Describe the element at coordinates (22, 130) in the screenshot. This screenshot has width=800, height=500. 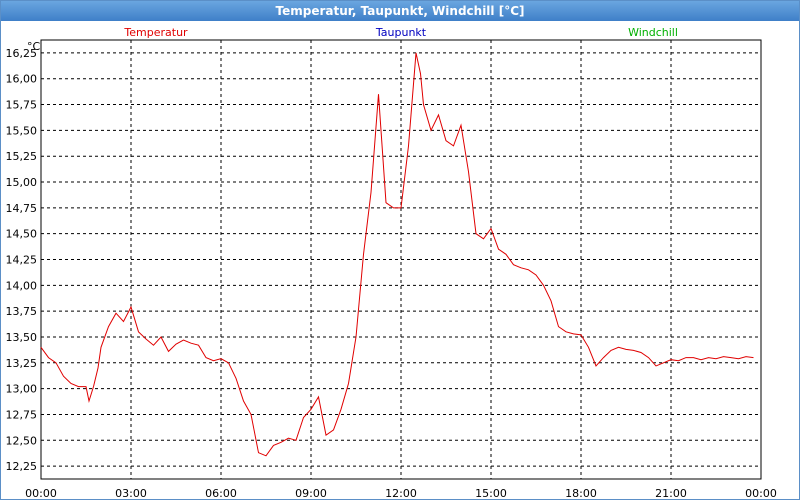
I see `y-tick-label: 15,50` at that location.